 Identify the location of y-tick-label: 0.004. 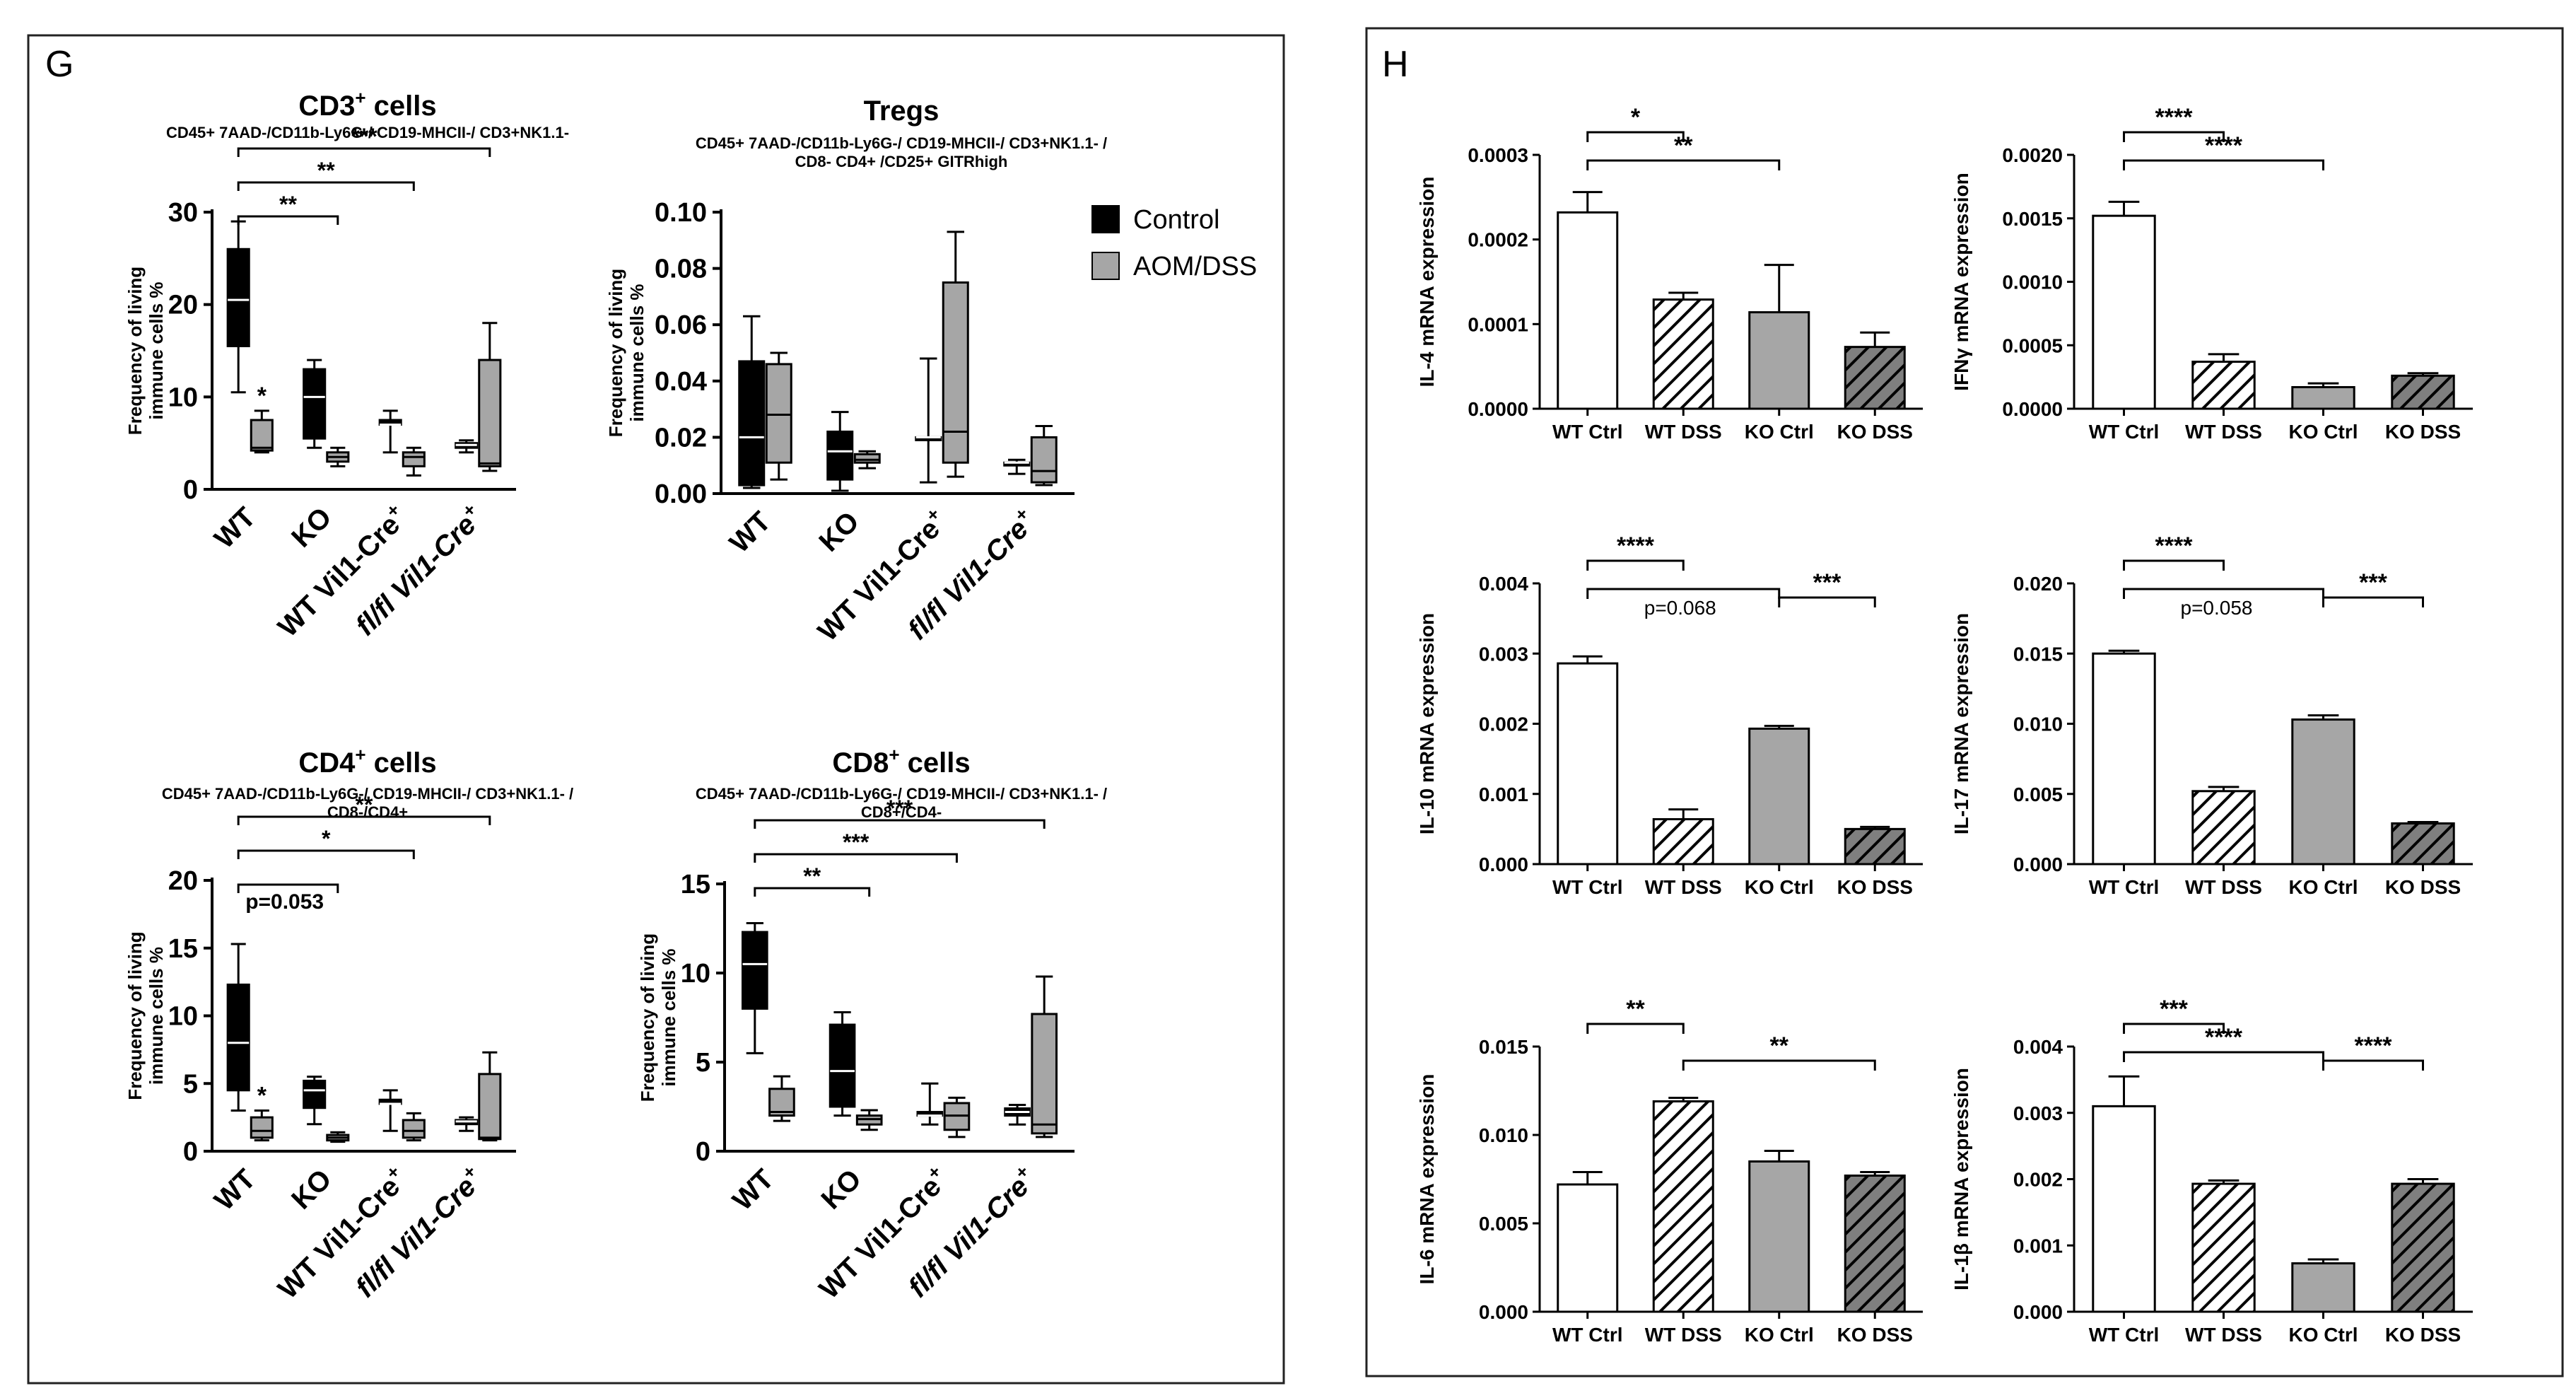
(1504, 584).